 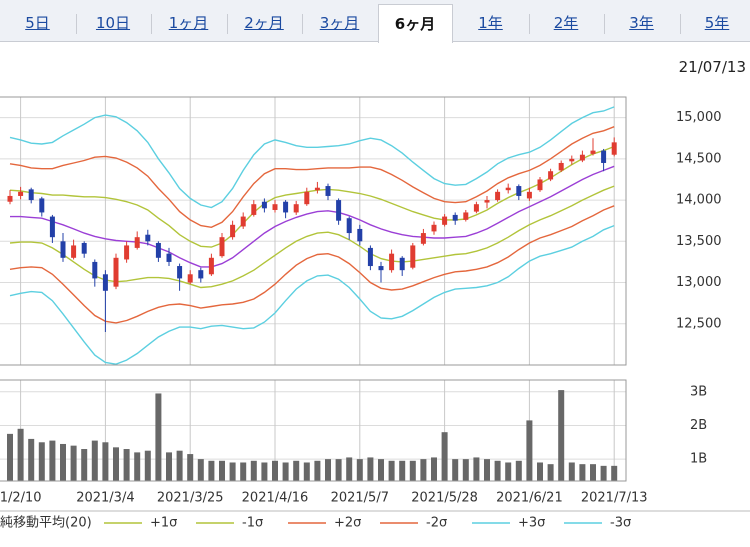 What do you see at coordinates (375, 21) in the screenshot?
I see `period-tabs: 5日 10日 1ヶ月 2ヶ月 3ヶ月 6ヶ月 1年 2年 3年 5年` at bounding box center [375, 21].